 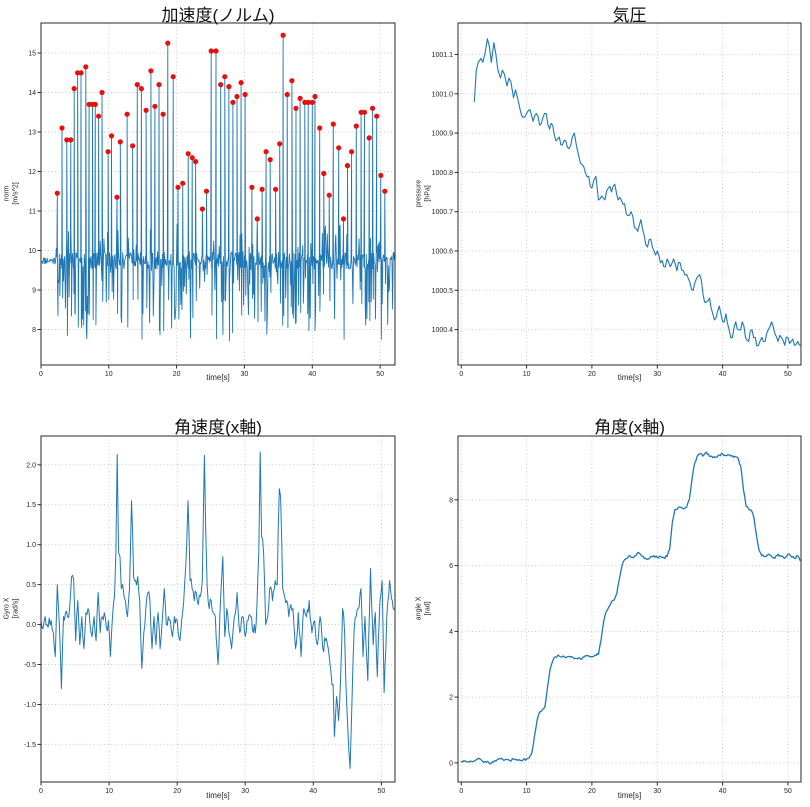 I want to click on svg-text: 1.5, so click(x=31, y=505).